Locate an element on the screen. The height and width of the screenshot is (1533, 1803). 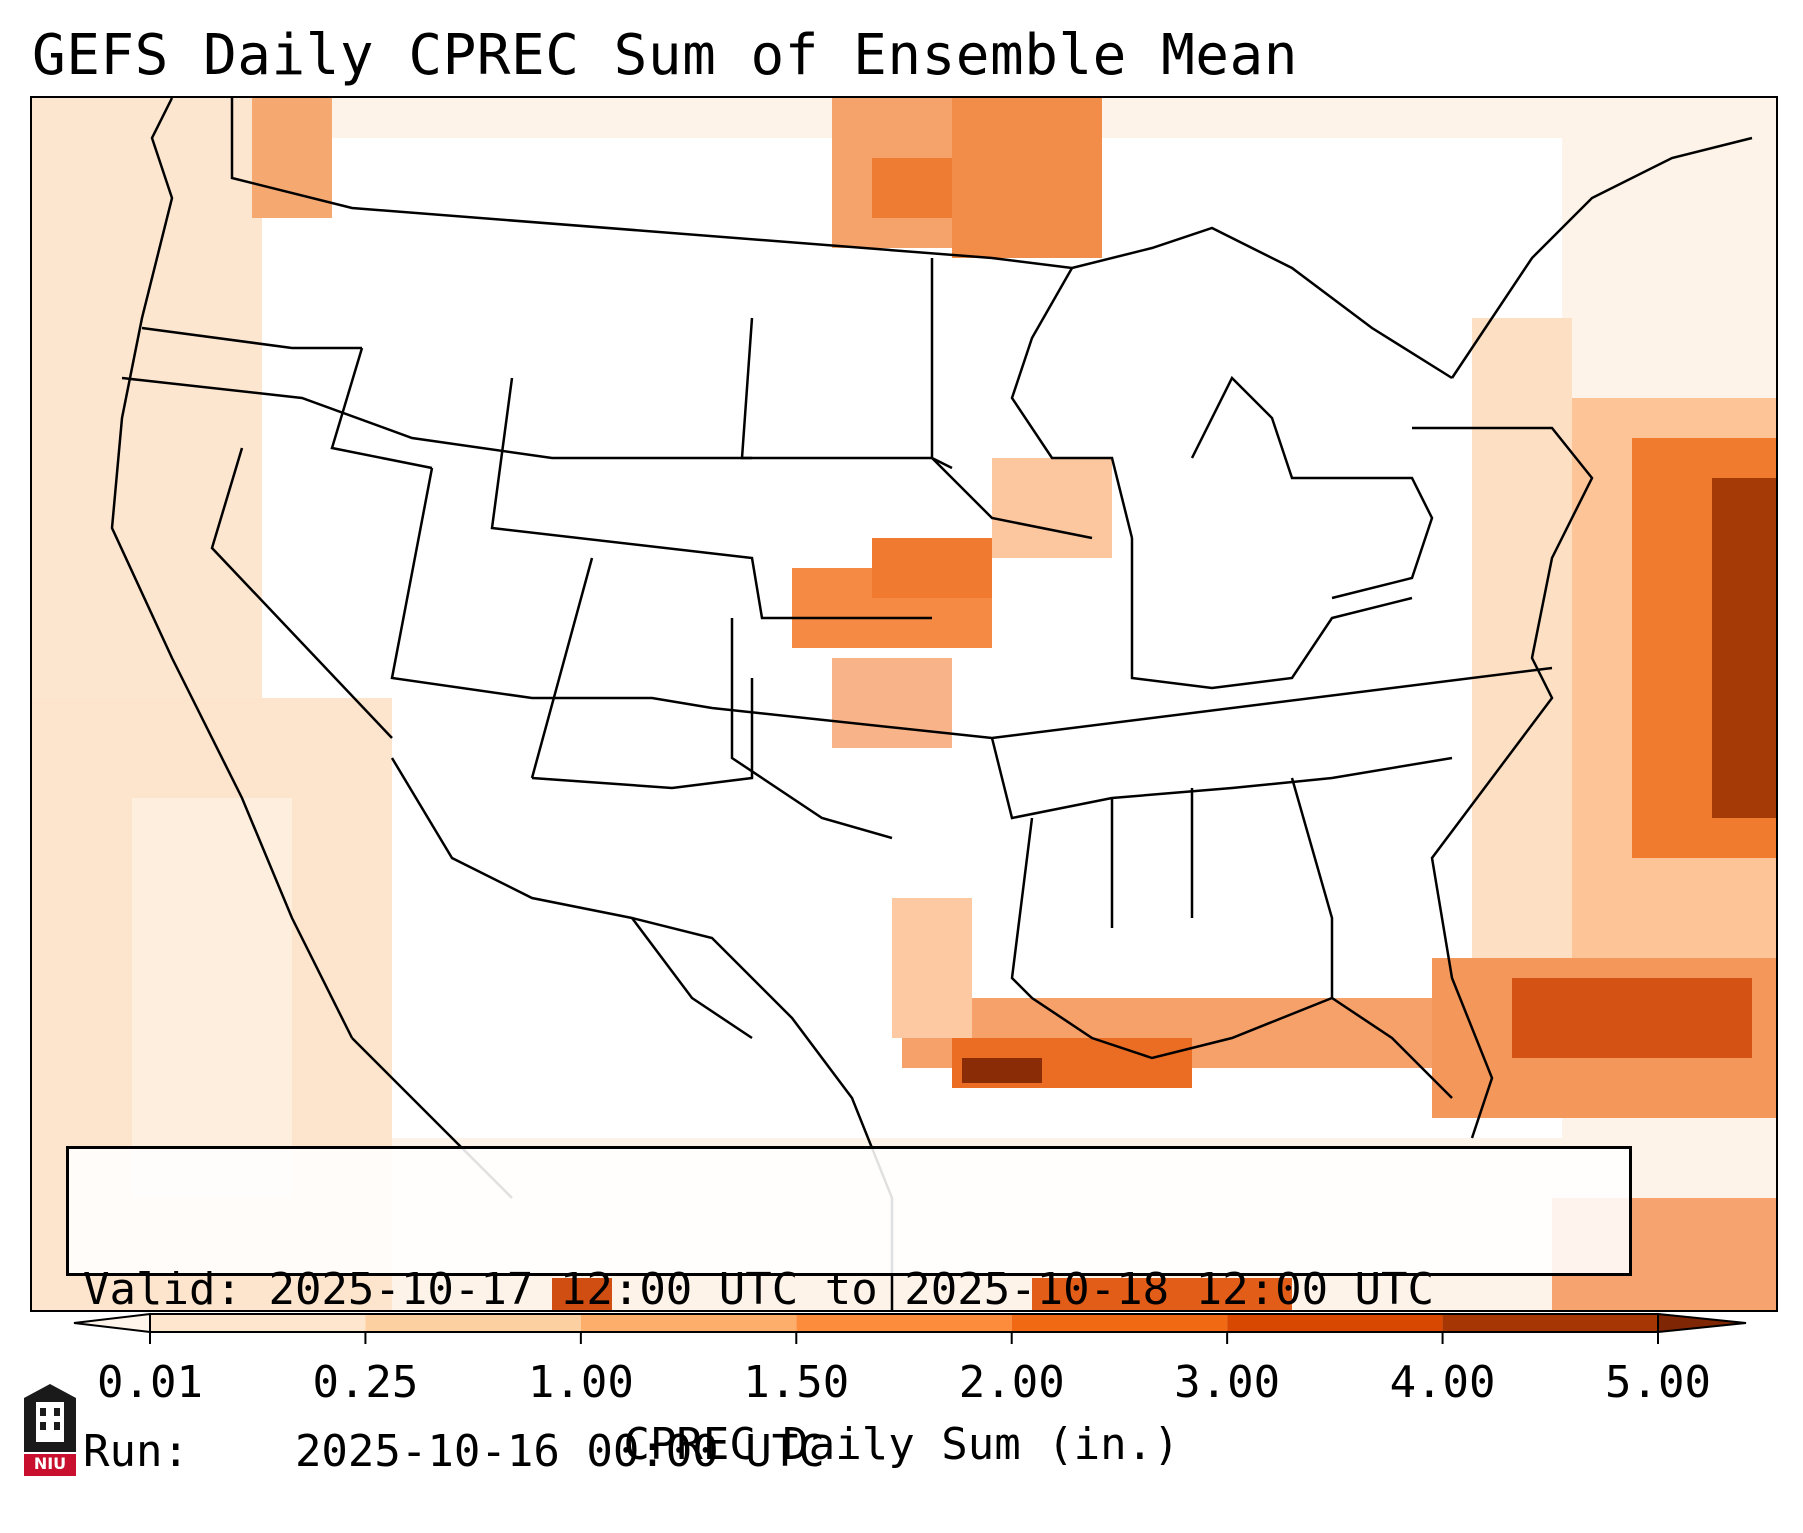
colorbar-extend-high is located at coordinates (1702, 1323).